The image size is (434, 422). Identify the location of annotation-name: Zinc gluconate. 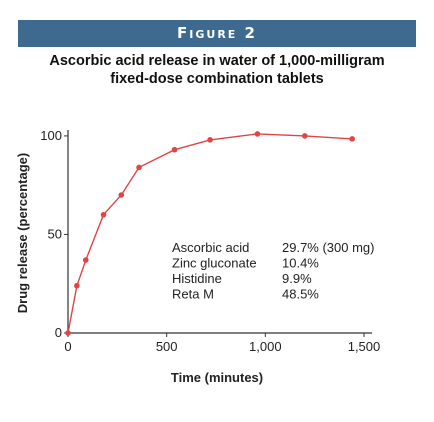
(214, 263).